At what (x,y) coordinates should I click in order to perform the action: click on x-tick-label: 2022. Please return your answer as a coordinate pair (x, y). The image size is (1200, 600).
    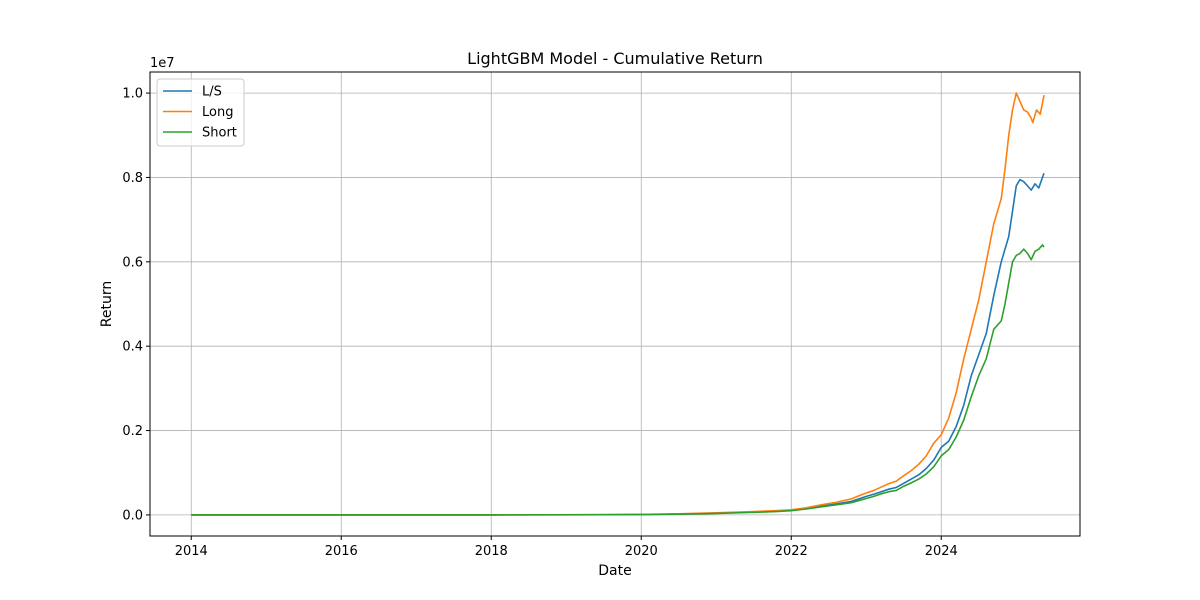
    Looking at the image, I should click on (791, 551).